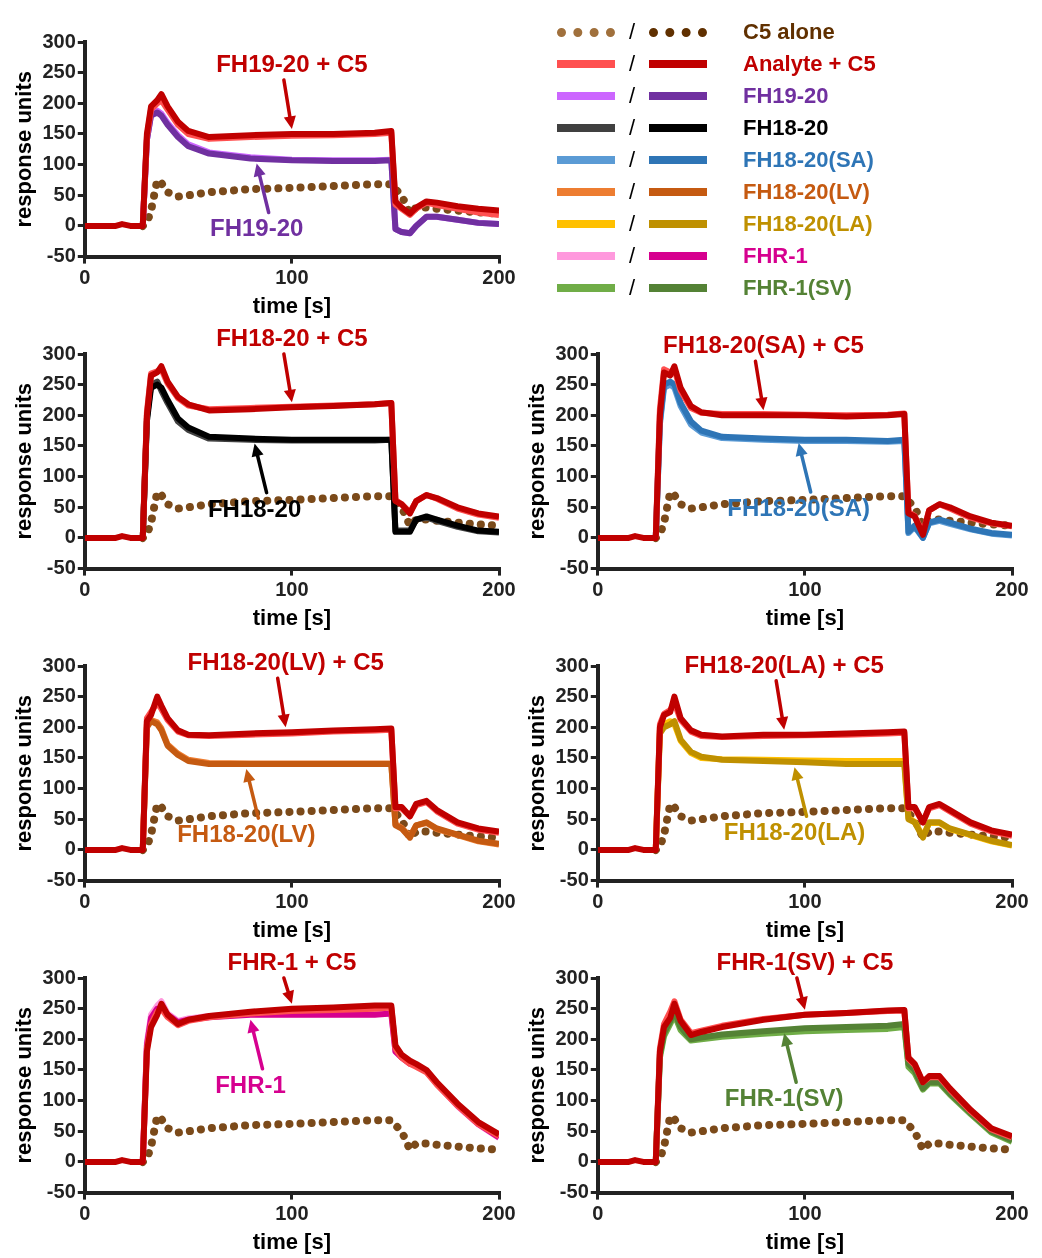 This screenshot has width=1042, height=1258. What do you see at coordinates (805, 961) in the screenshot?
I see `annotation: FHR-1(SV) + C5` at bounding box center [805, 961].